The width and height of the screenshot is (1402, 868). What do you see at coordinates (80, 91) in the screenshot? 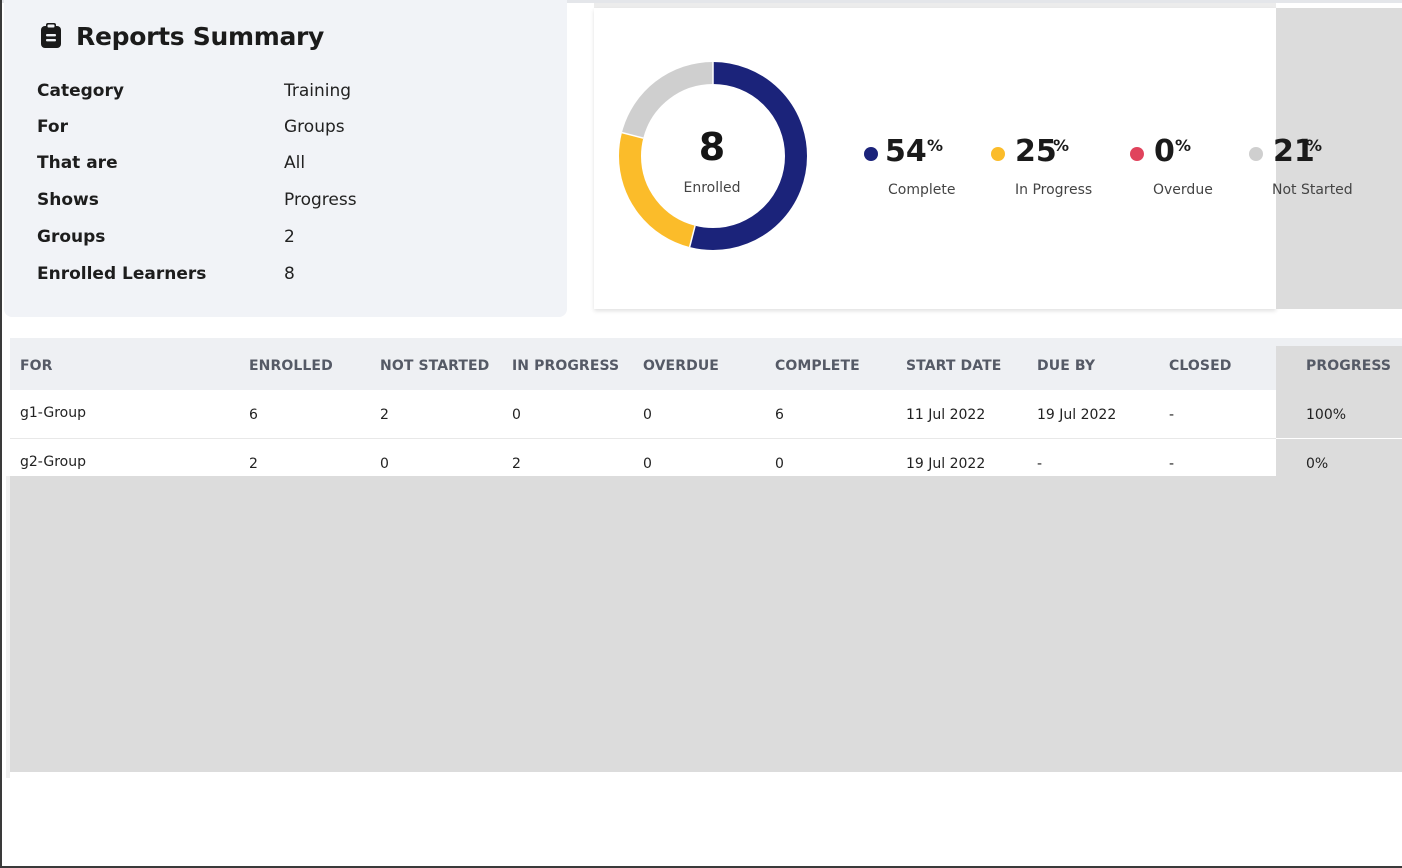
I see `info-label: Category` at bounding box center [80, 91].